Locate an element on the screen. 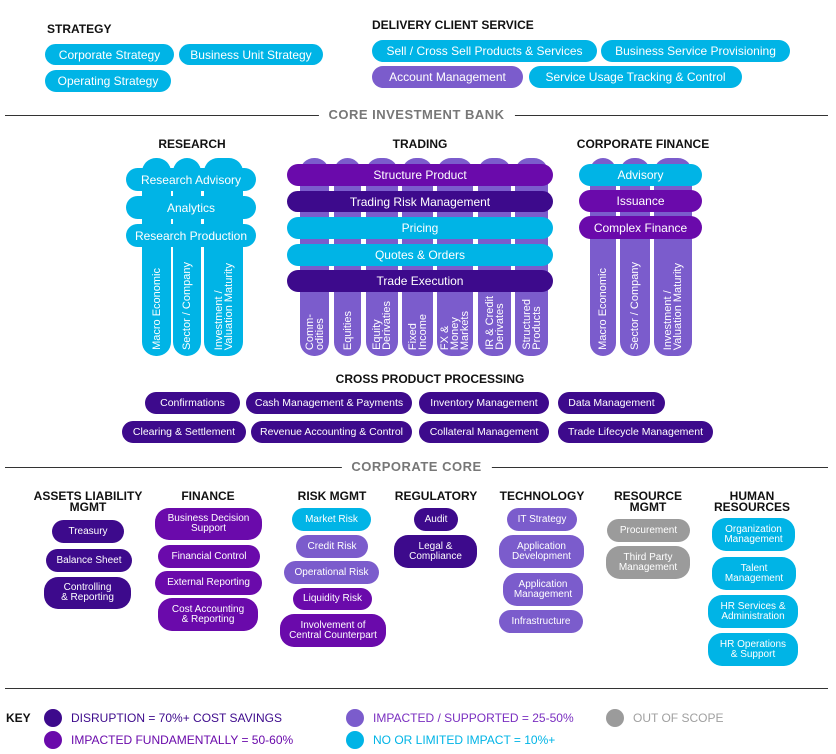  capability-hr-services-administration: HR Services & Administration is located at coordinates (753, 611).